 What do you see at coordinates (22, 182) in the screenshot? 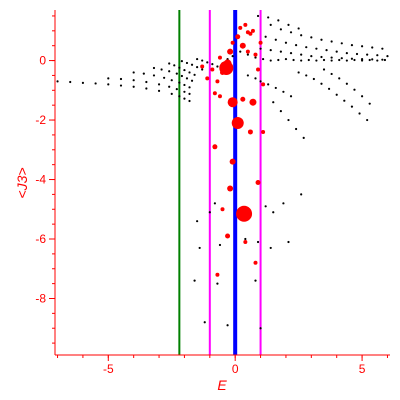
I see `y-axis-title: <J3>` at bounding box center [22, 182].